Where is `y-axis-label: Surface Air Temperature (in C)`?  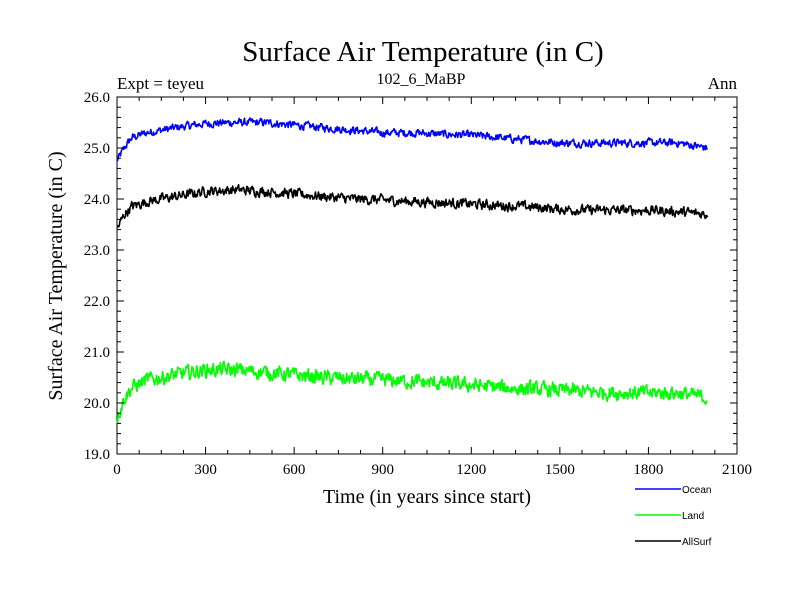 y-axis-label: Surface Air Temperature (in C) is located at coordinates (56, 275).